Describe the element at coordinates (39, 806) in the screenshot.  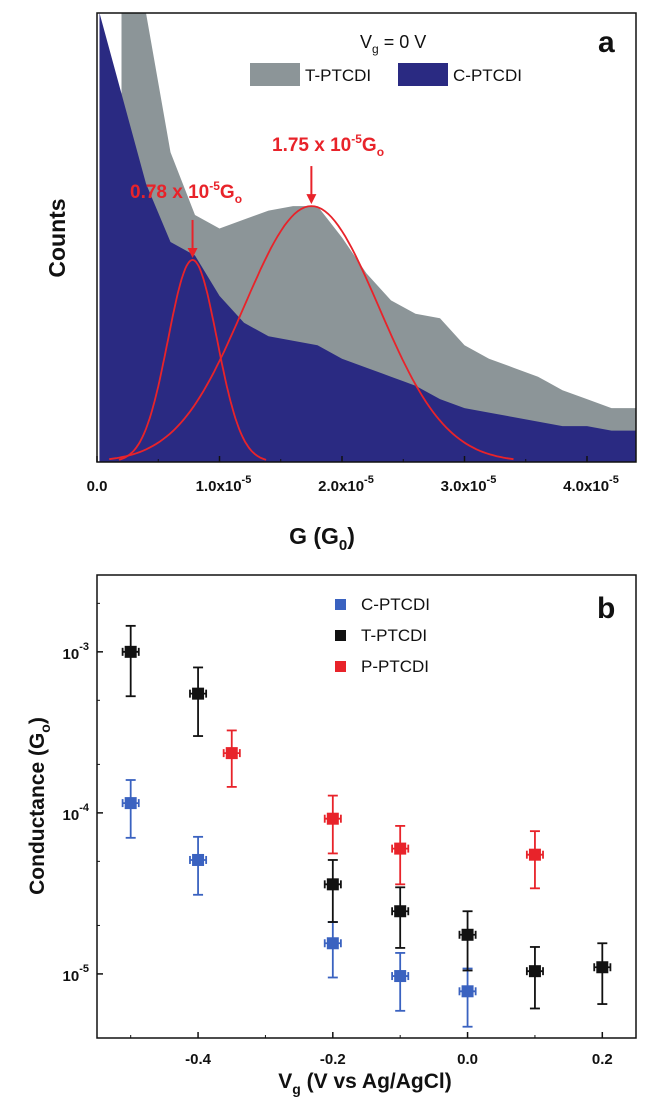
I see `panel-b-y-axis-title: Conductance (Go)` at that location.